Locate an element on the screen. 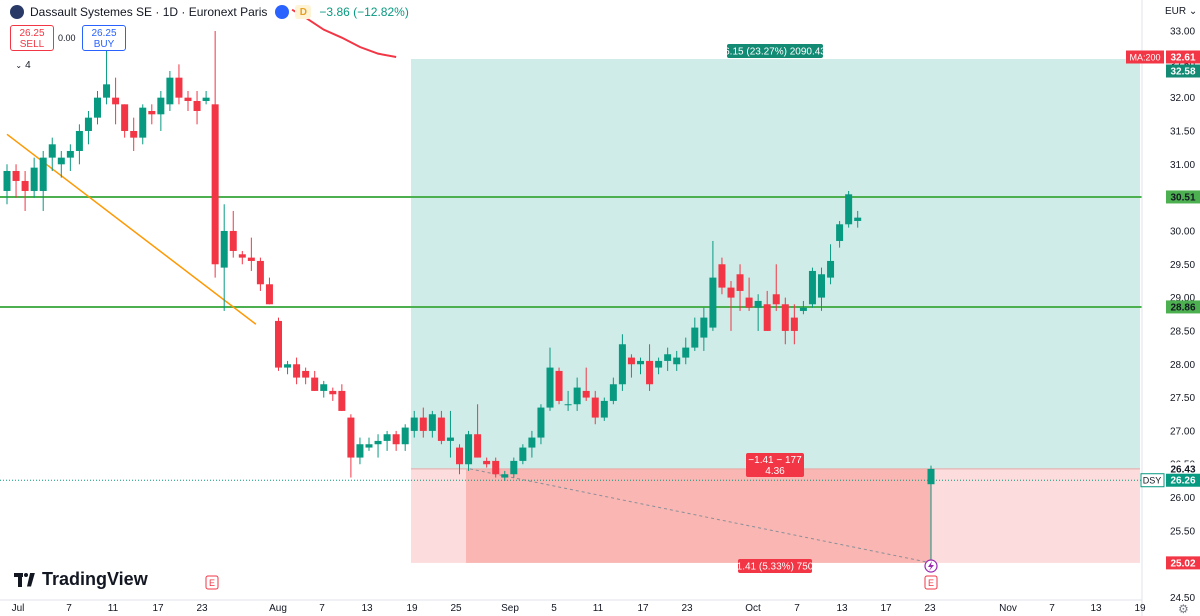 The image size is (1200, 616). buy-button: 26.25 BUY is located at coordinates (104, 38).